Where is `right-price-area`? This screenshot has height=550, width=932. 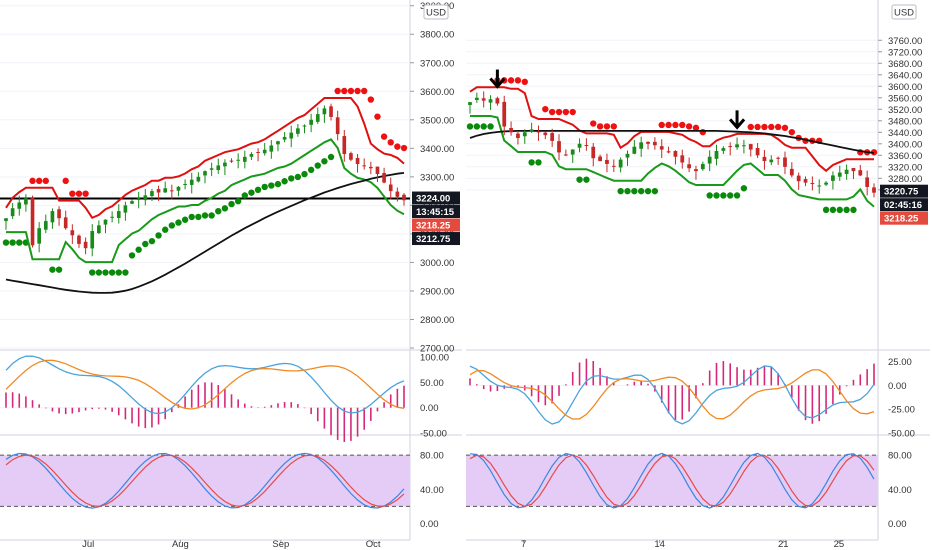 right-price-area is located at coordinates (672, 141).